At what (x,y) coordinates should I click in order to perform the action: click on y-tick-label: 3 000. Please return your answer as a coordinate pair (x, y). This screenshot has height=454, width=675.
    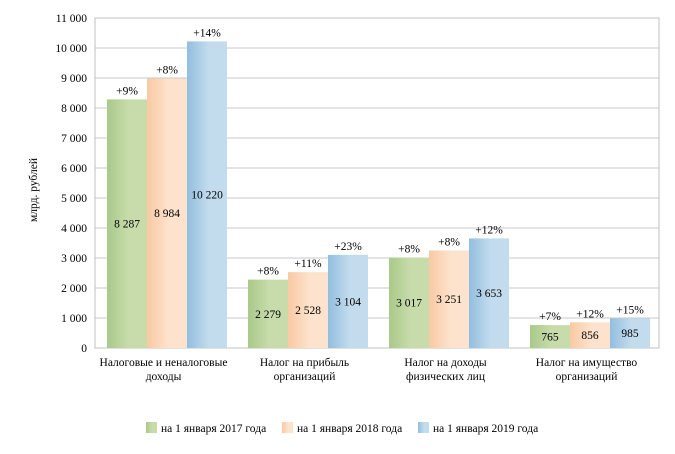
    Looking at the image, I should click on (74, 259).